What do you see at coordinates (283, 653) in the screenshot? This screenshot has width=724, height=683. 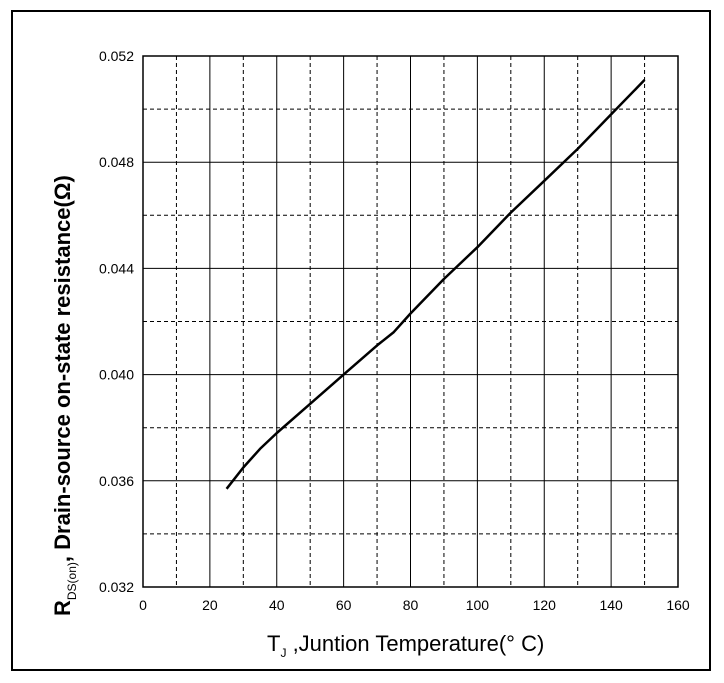 I see `x-axis-label-subscript: J` at bounding box center [283, 653].